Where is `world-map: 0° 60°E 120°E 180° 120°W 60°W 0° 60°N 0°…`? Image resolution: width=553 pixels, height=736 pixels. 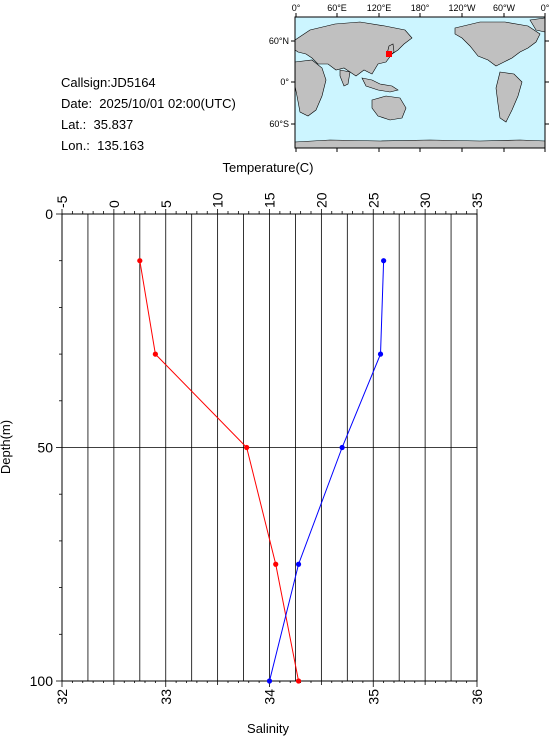 world-map: 0° 60°E 120°E 180° 120°W 60°W 0° 60°N 0°… is located at coordinates (409, 77).